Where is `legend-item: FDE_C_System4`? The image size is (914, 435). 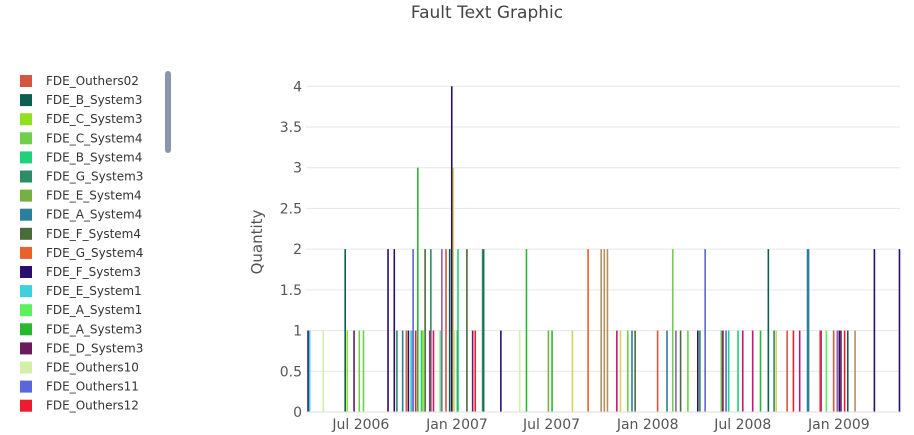 legend-item: FDE_C_System4 is located at coordinates (81, 138).